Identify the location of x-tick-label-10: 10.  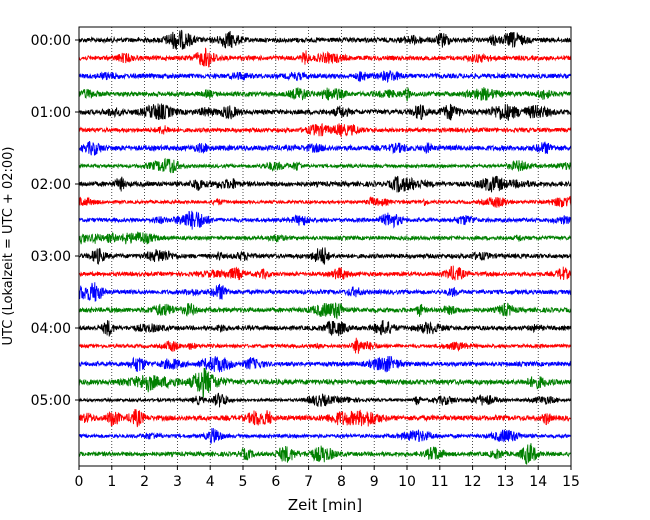
(407, 482).